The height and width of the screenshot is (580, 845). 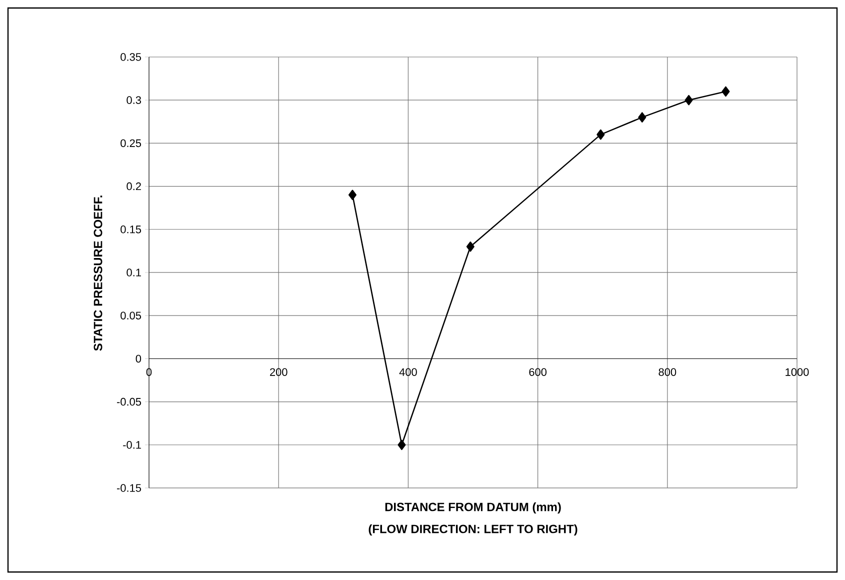 I want to click on y-tick-label: 0.25, so click(x=131, y=143).